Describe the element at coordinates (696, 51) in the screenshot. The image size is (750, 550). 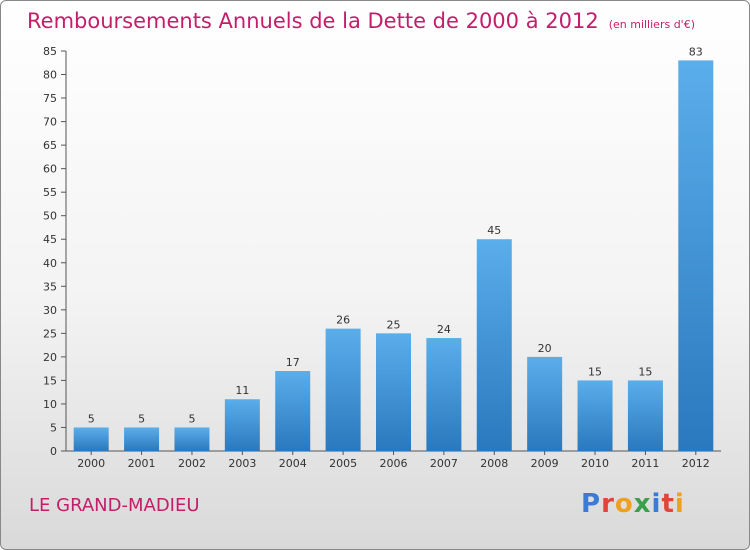
I see `data-label: 83` at that location.